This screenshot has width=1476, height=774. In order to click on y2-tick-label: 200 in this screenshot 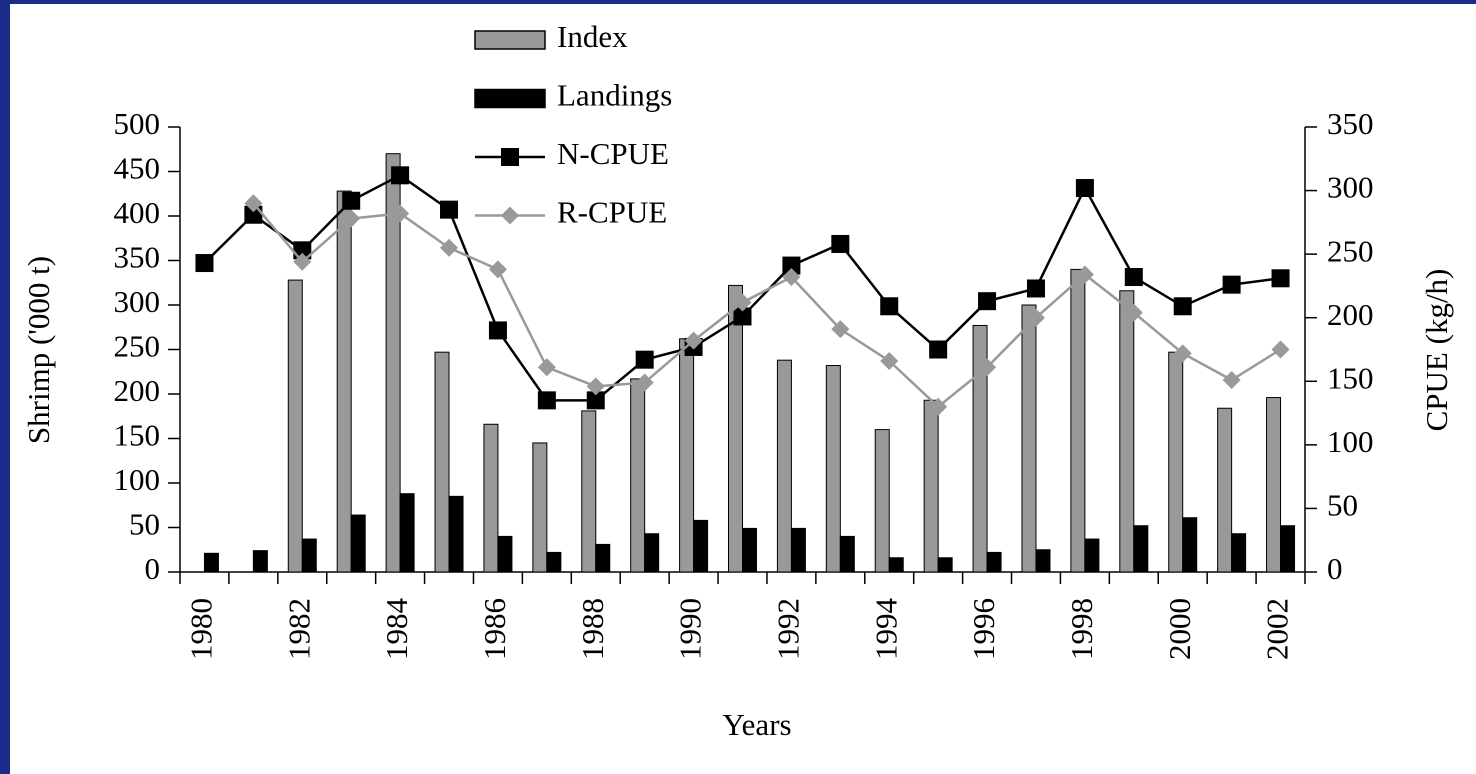, I will do `click(1350, 314)`.